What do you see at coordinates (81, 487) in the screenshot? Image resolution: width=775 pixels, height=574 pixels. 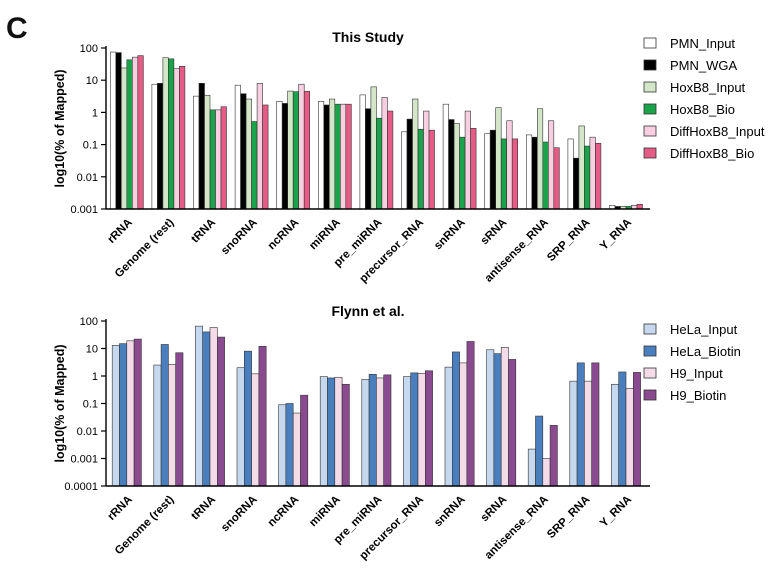 I see `chart2-ytick-label: 0.0001` at bounding box center [81, 487].